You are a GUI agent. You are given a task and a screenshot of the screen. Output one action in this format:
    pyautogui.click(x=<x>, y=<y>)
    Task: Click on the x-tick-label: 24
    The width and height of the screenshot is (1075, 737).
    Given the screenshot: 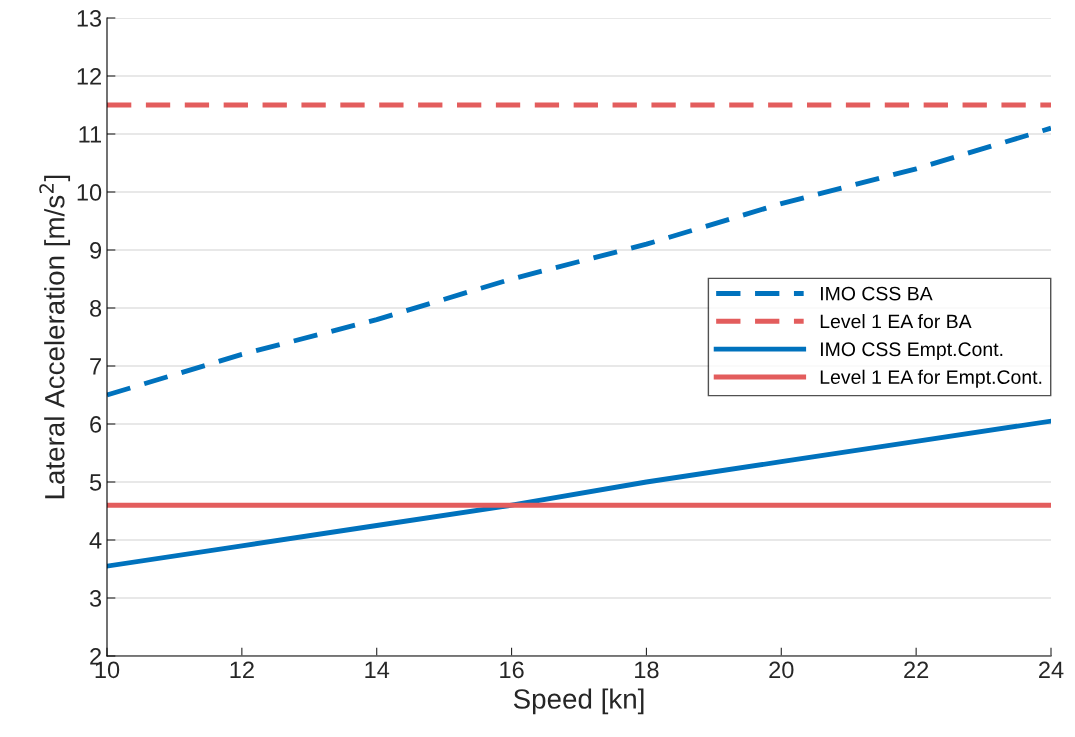 What is the action you would take?
    pyautogui.click(x=1051, y=669)
    